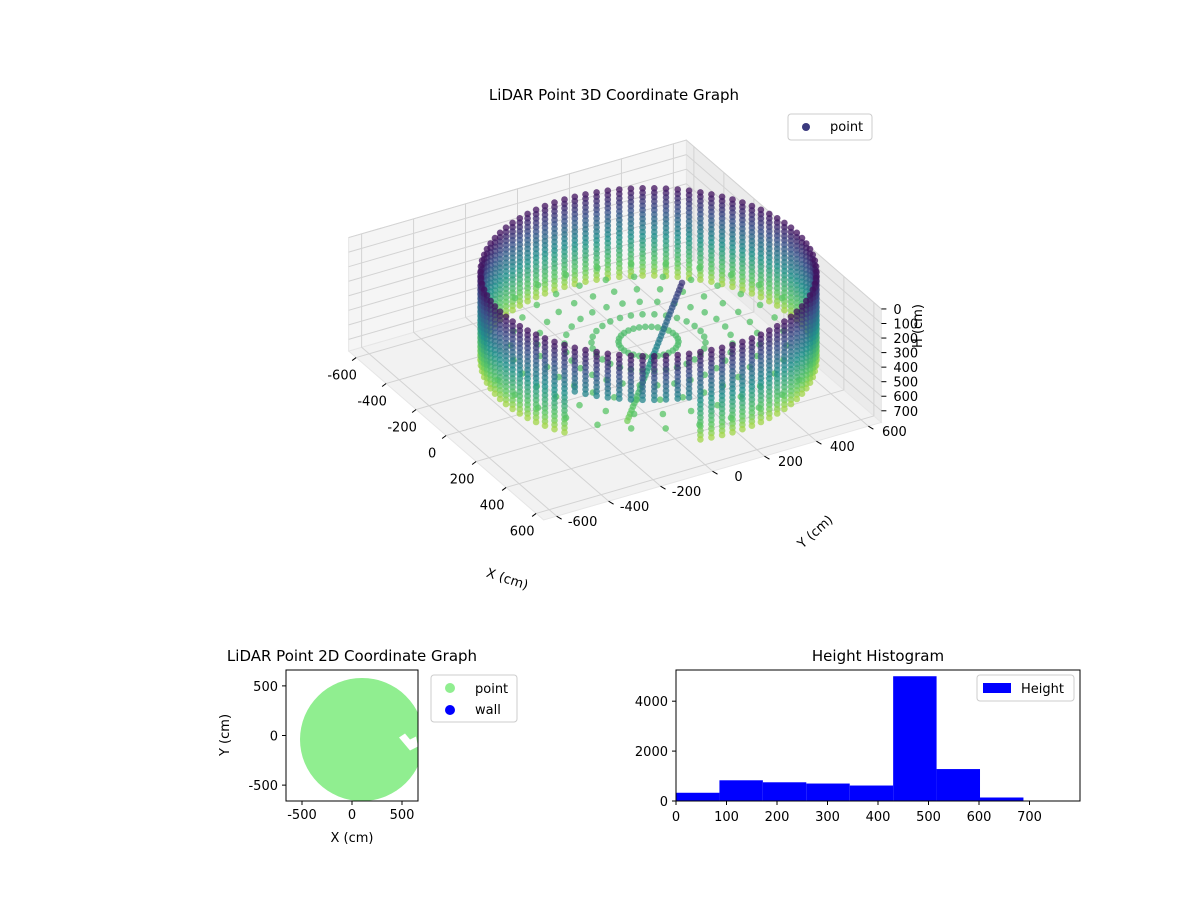 The height and width of the screenshot is (900, 1200). What do you see at coordinates (352, 656) in the screenshot?
I see `chart-2d-title: LiDAR Point 2D Coordinate Graph` at bounding box center [352, 656].